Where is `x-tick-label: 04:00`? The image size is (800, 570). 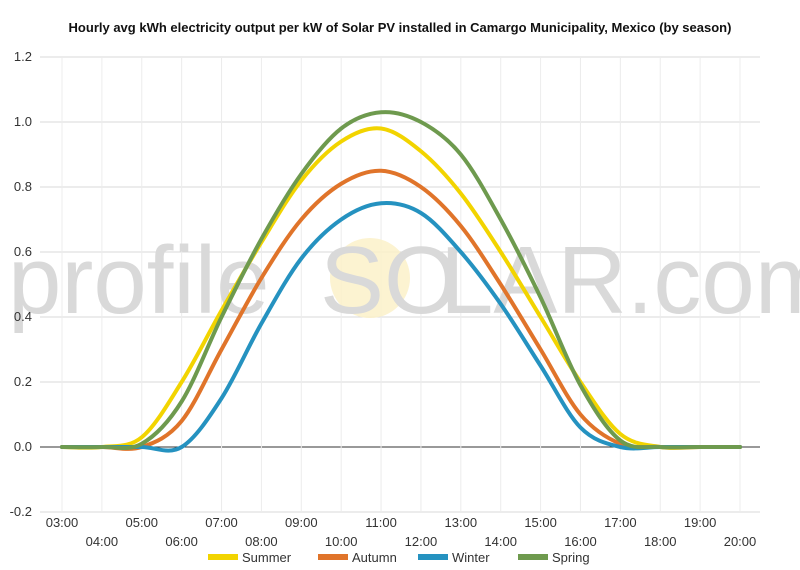 x-tick-label: 04:00 is located at coordinates (102, 541).